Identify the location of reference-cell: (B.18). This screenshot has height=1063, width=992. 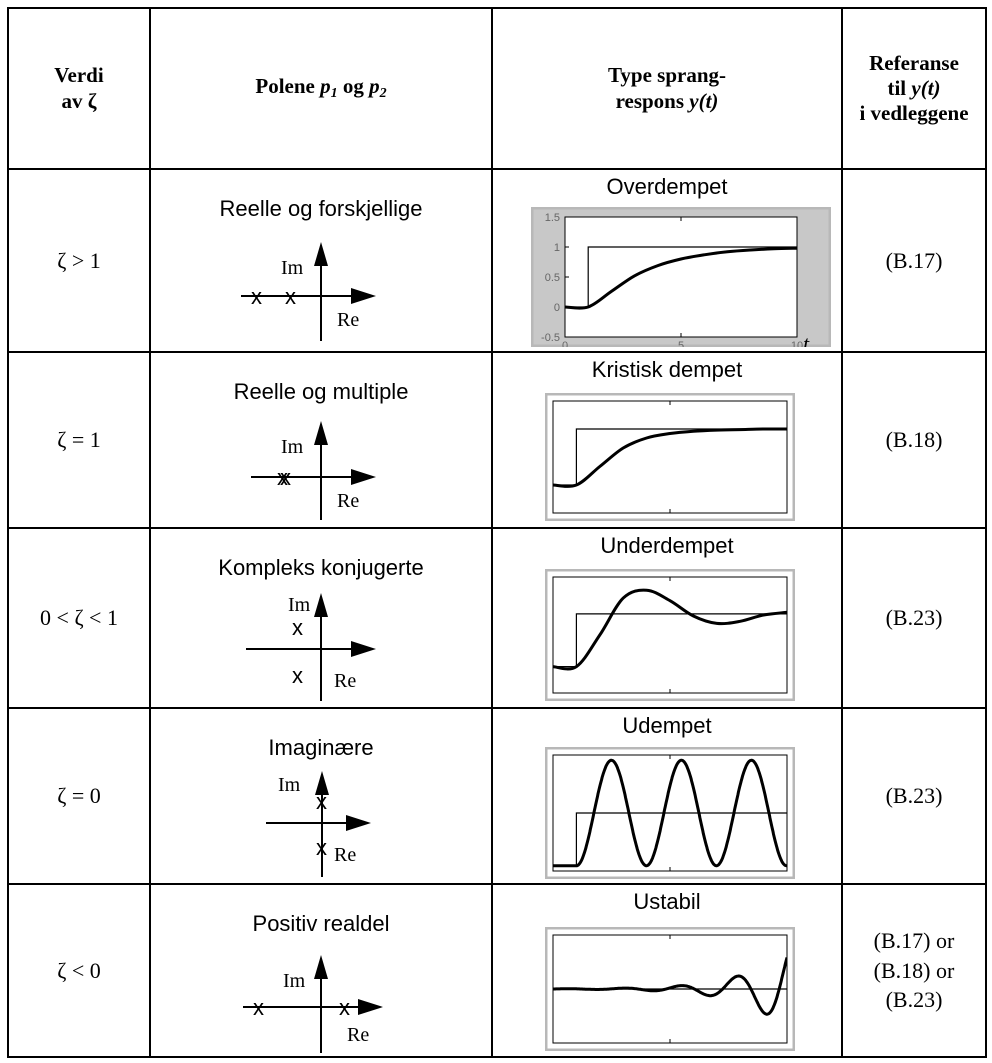
(914, 440).